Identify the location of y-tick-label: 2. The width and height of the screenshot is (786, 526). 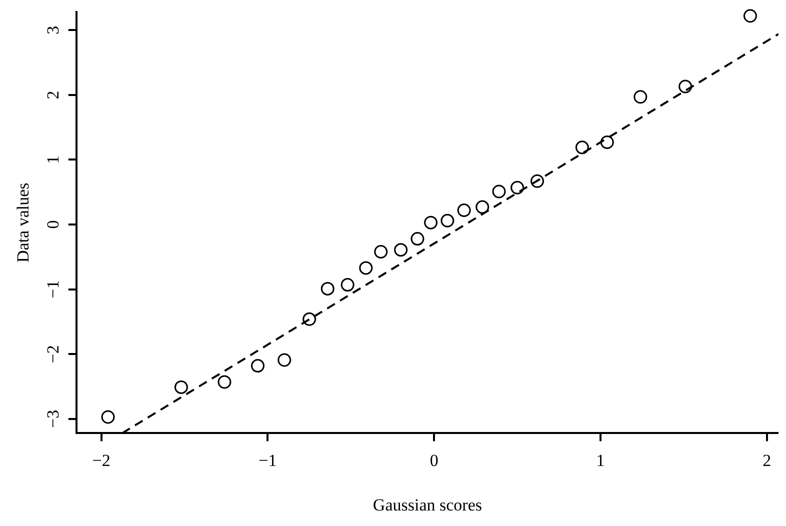
(52, 95).